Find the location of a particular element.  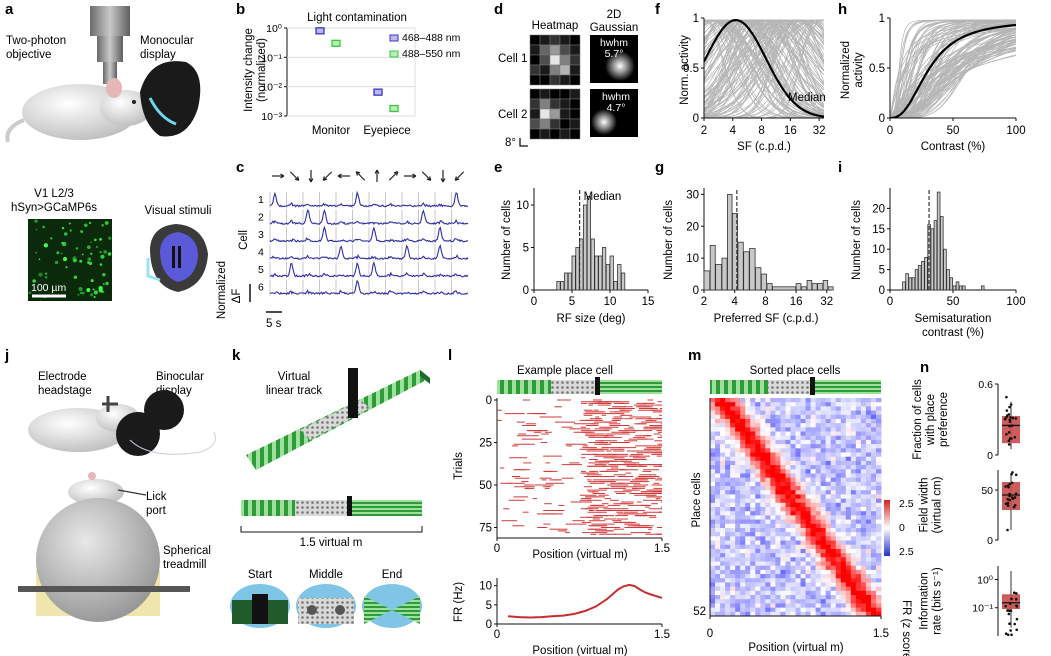

direction-arrow is located at coordinates (360, 176).